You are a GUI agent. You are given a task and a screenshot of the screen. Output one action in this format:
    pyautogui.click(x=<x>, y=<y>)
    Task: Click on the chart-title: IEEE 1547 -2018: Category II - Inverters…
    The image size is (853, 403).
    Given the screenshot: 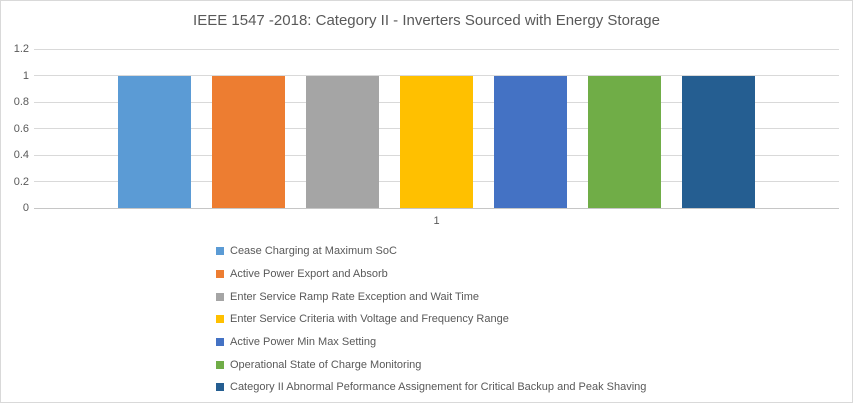 What is the action you would take?
    pyautogui.click(x=426, y=20)
    